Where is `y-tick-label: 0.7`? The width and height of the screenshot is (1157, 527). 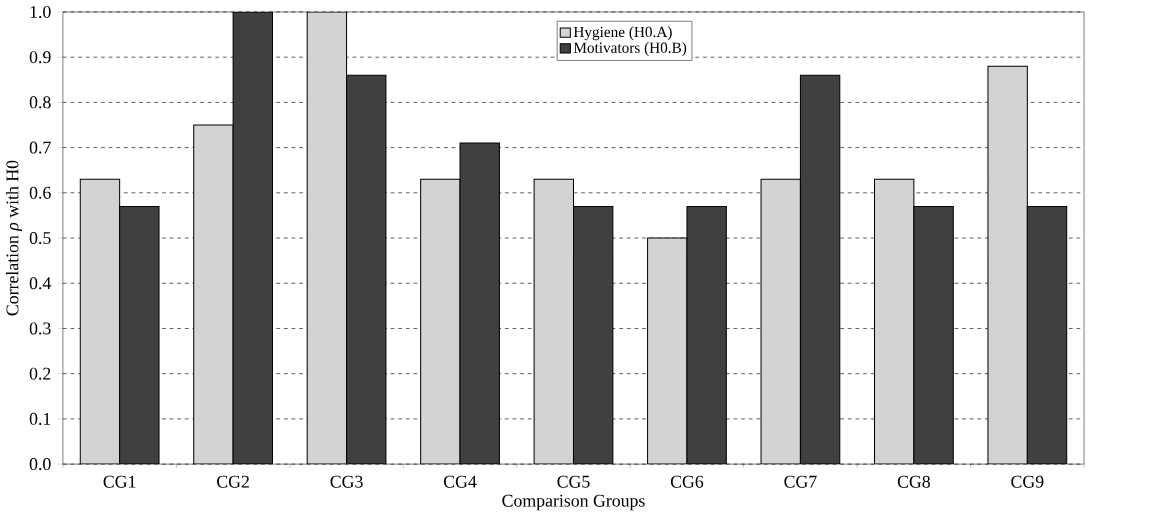 y-tick-label: 0.7 is located at coordinates (40, 147).